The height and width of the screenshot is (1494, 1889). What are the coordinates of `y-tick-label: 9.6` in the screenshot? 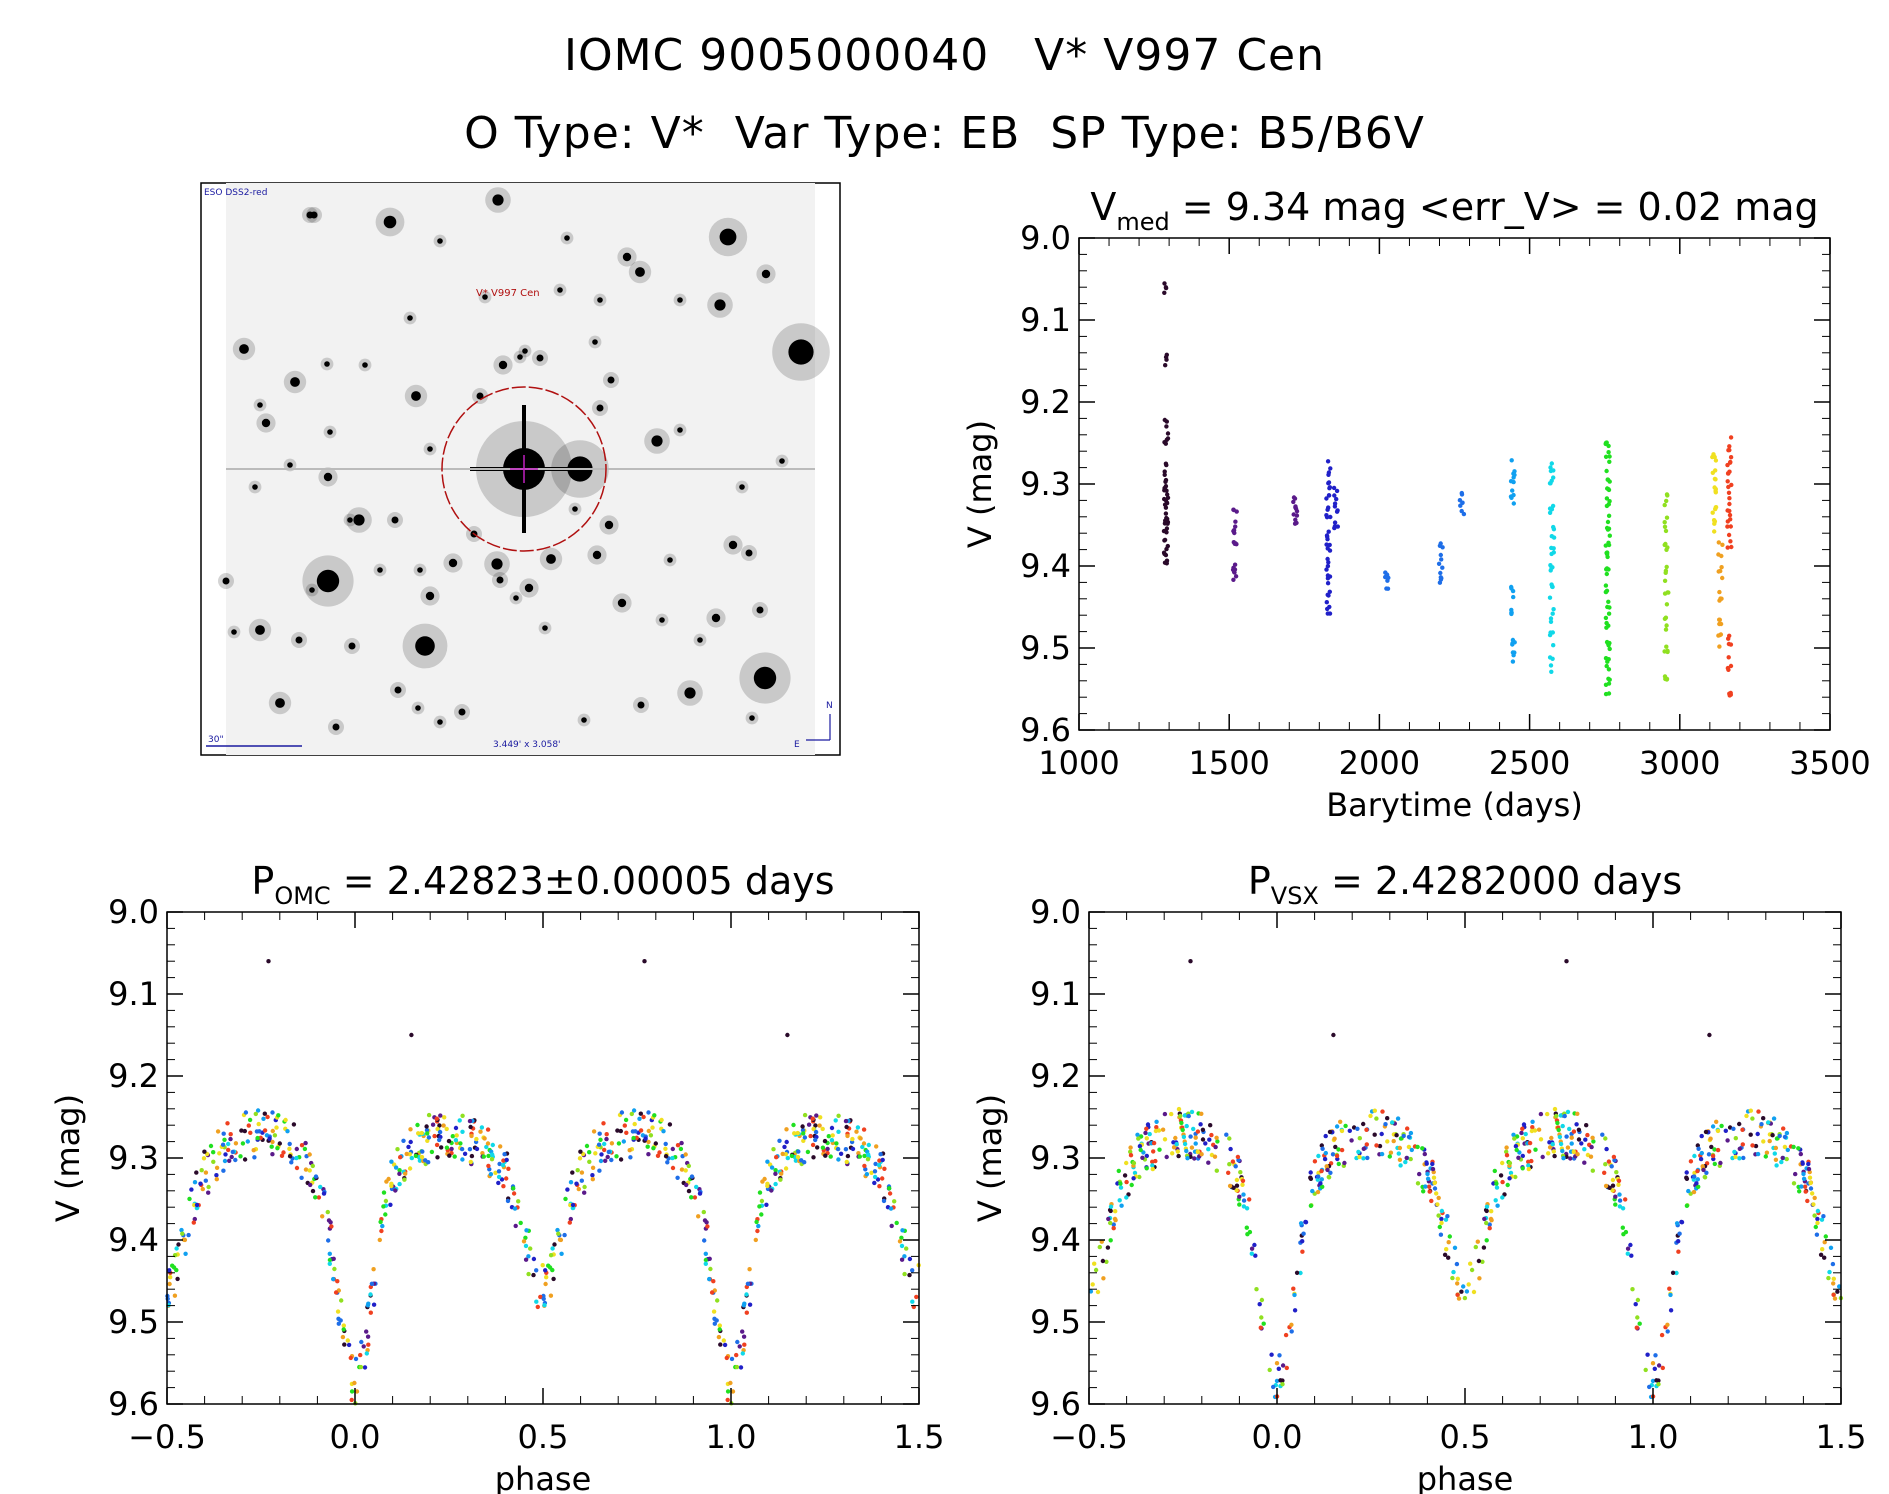 It's located at (1045, 730).